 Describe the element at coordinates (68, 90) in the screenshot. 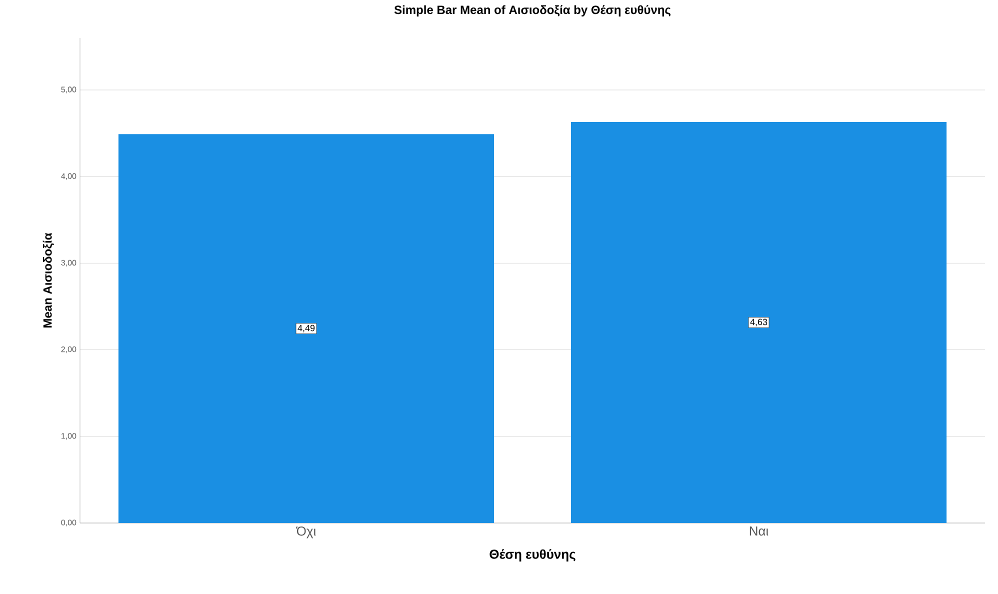

I see `y-tick-label: 5,00` at that location.